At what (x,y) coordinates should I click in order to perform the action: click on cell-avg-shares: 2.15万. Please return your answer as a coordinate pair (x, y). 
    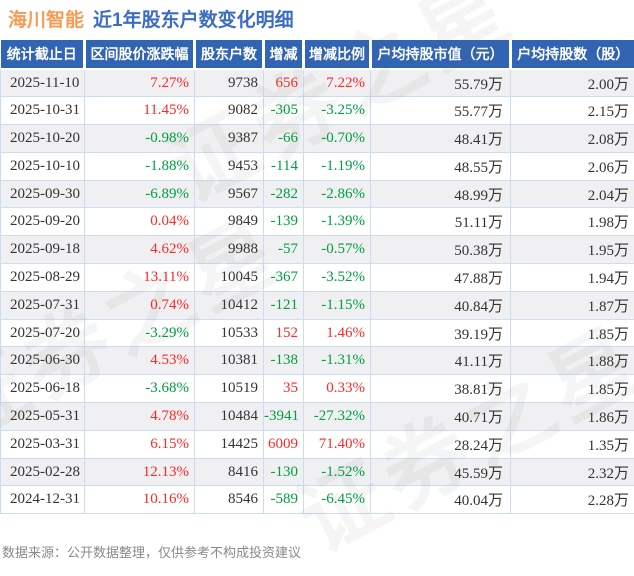
    Looking at the image, I should click on (572, 111).